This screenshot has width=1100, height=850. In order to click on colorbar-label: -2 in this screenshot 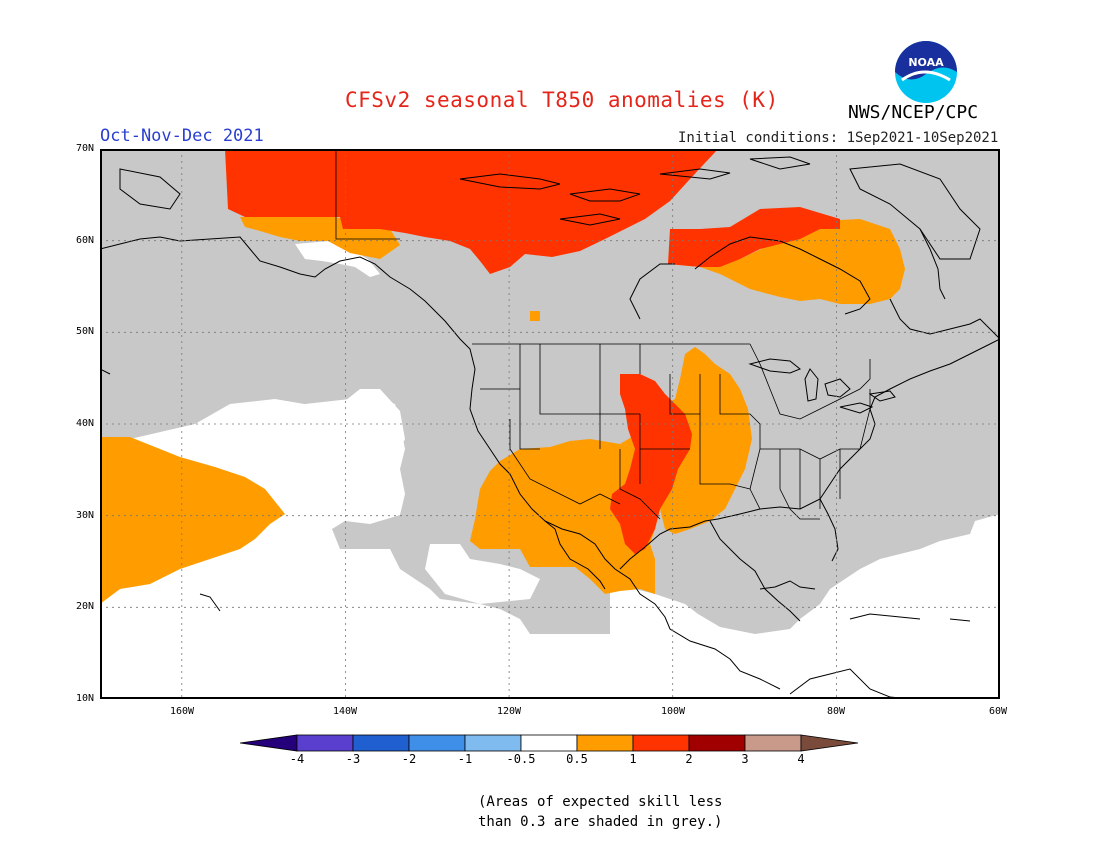, I will do `click(409, 759)`.